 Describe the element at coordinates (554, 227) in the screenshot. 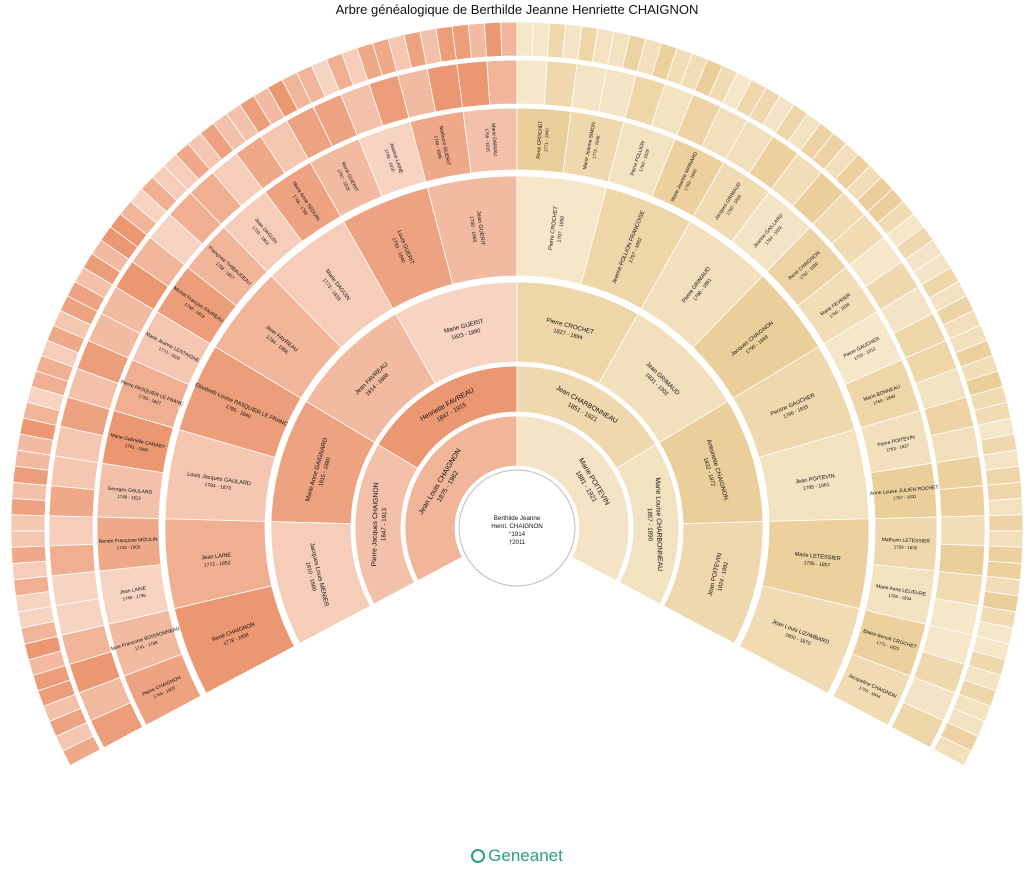

I see `ancestor-name: Pierre CROCHET` at that location.